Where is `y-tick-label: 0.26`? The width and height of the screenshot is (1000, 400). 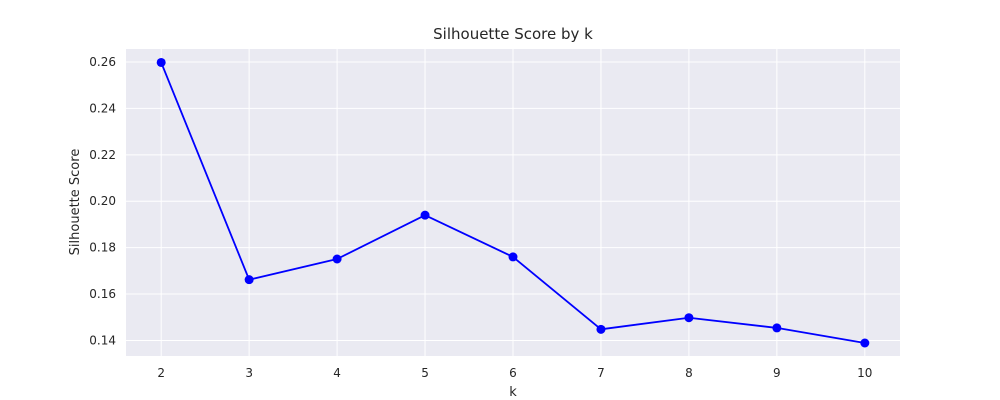 y-tick-label: 0.26 is located at coordinates (102, 62).